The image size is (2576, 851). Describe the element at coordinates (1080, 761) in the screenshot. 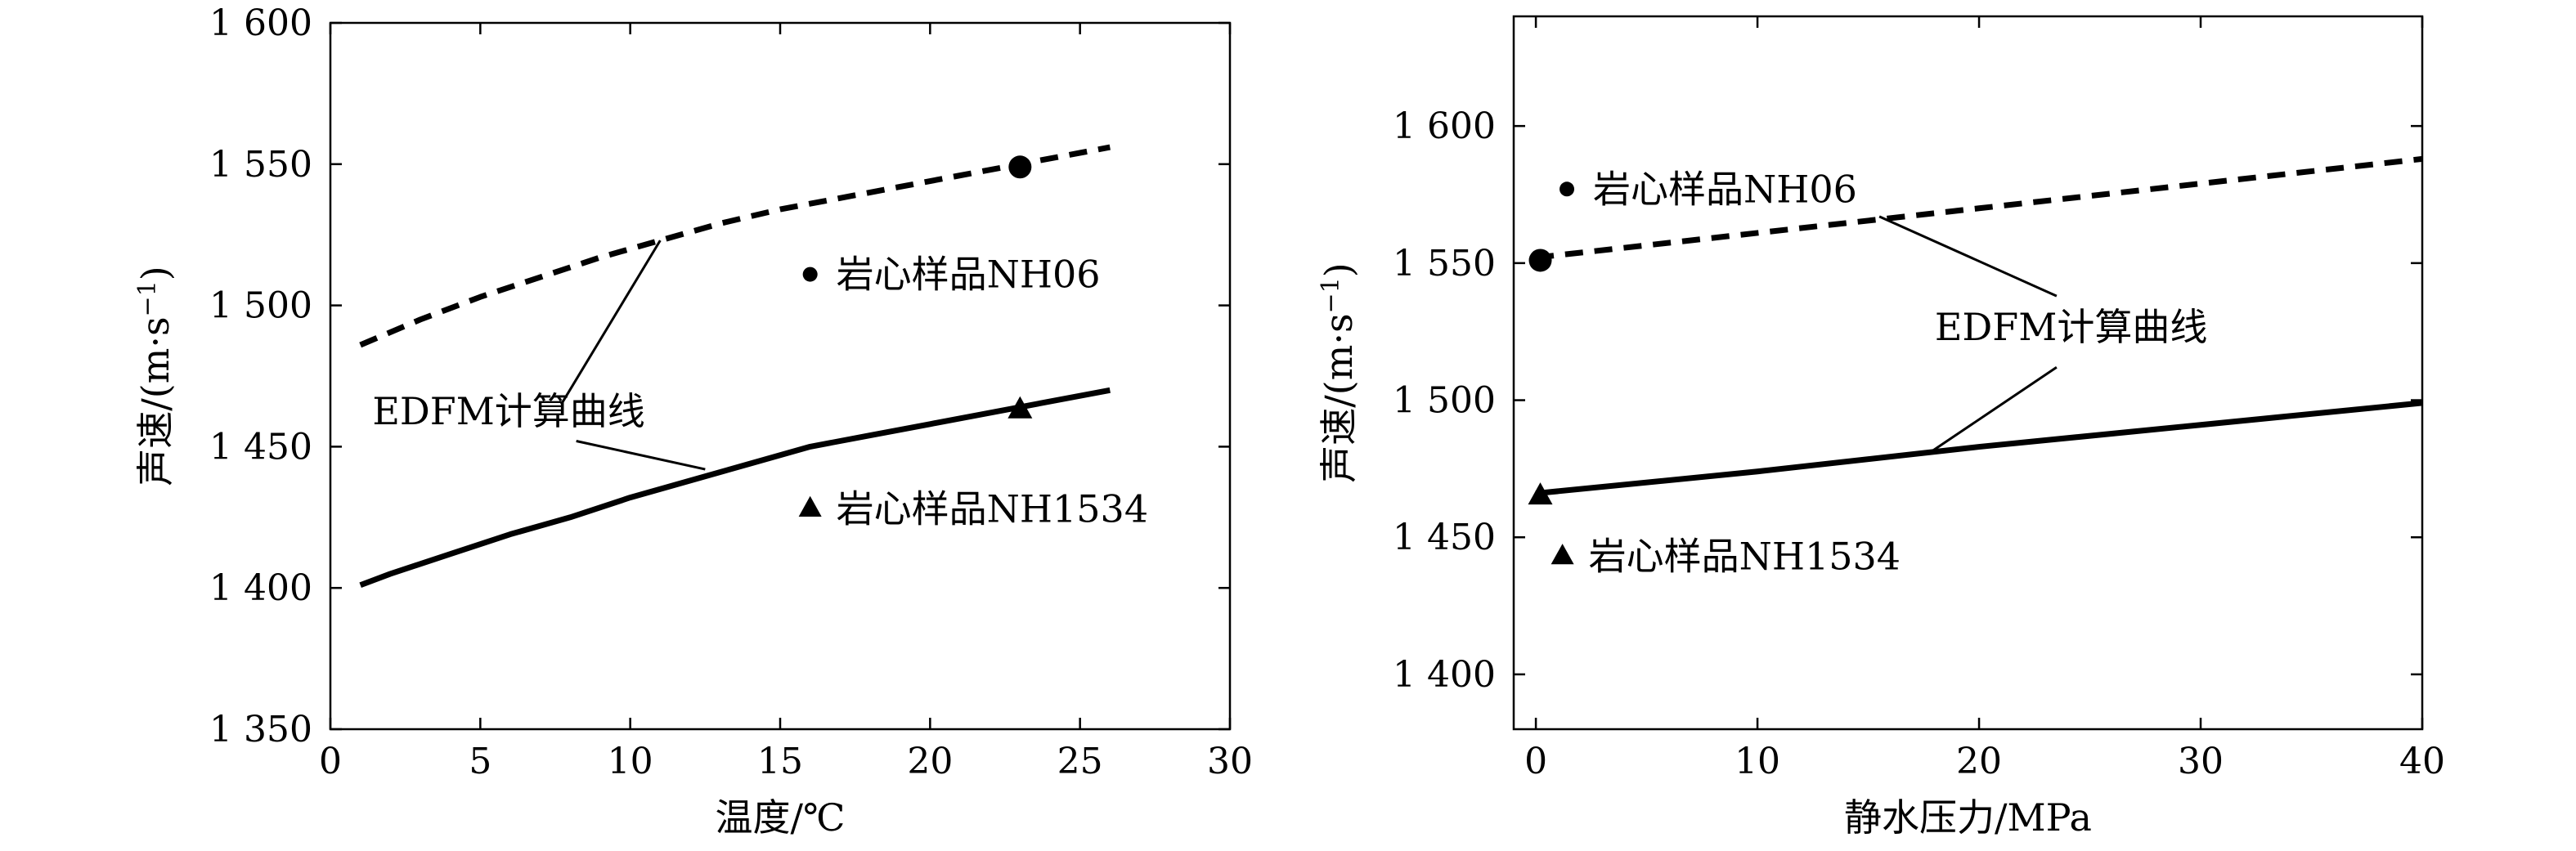

I see `x-tick-label: 25` at that location.